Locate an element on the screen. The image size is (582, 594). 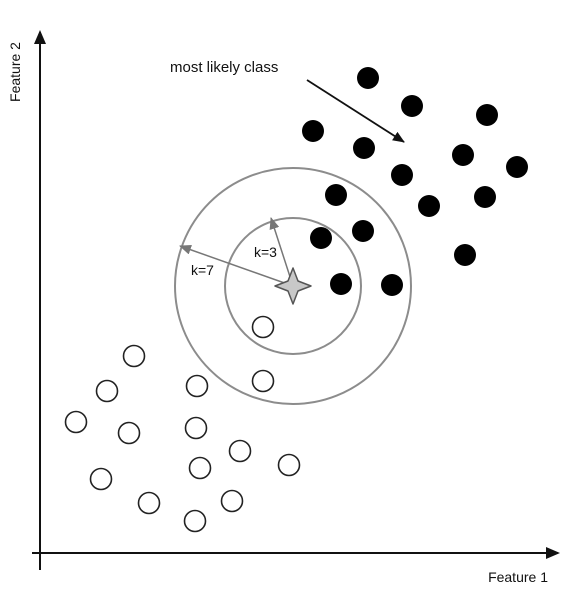
radius-indicators: k=3 k=7 is located at coordinates (236, 252).